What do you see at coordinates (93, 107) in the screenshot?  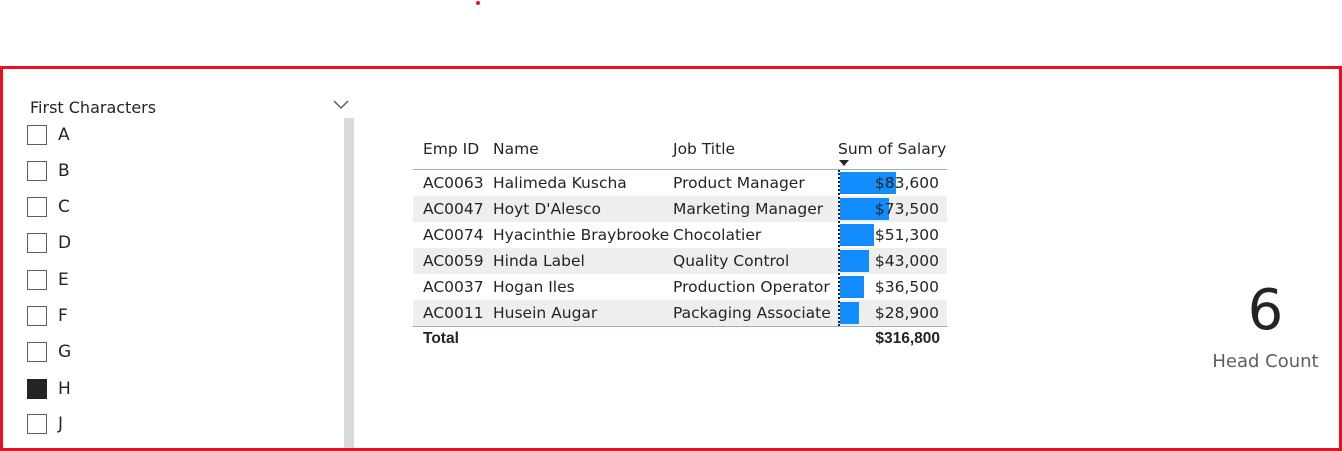 I see `slicer-title: First Characters` at bounding box center [93, 107].